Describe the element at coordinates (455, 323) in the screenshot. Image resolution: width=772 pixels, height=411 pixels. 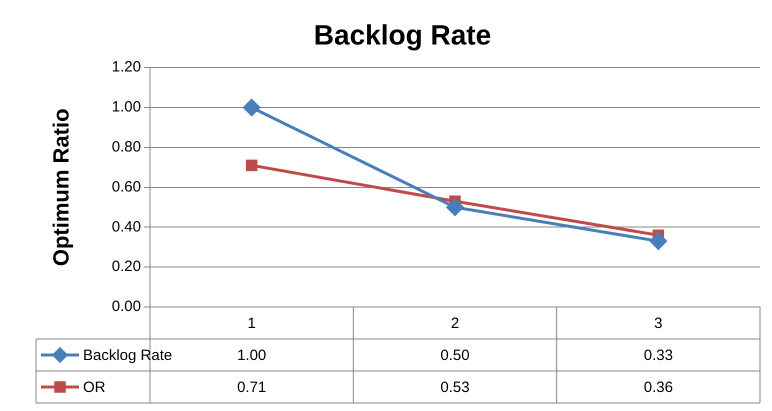
I see `x-tick-label: 2` at that location.